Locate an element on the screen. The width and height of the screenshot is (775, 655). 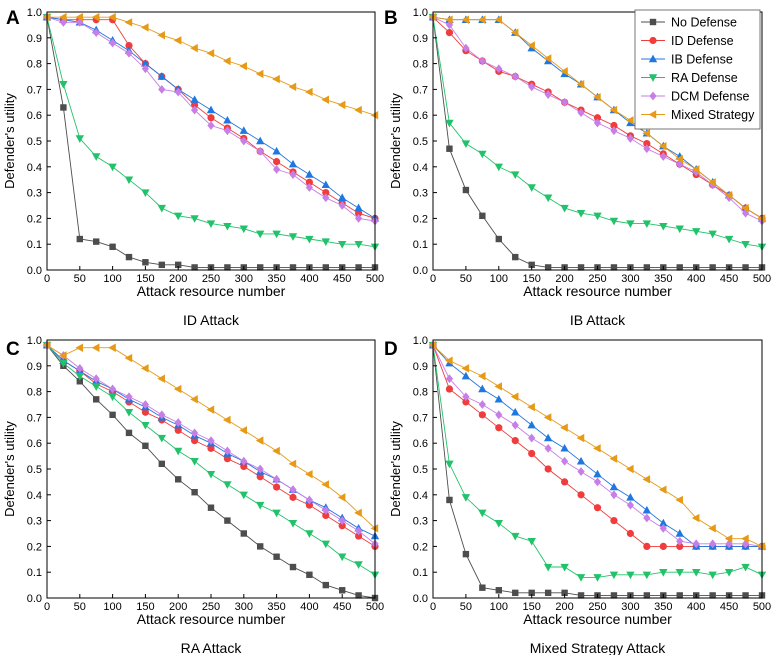
y-tick-label: 0.8 is located at coordinates (34, 393).